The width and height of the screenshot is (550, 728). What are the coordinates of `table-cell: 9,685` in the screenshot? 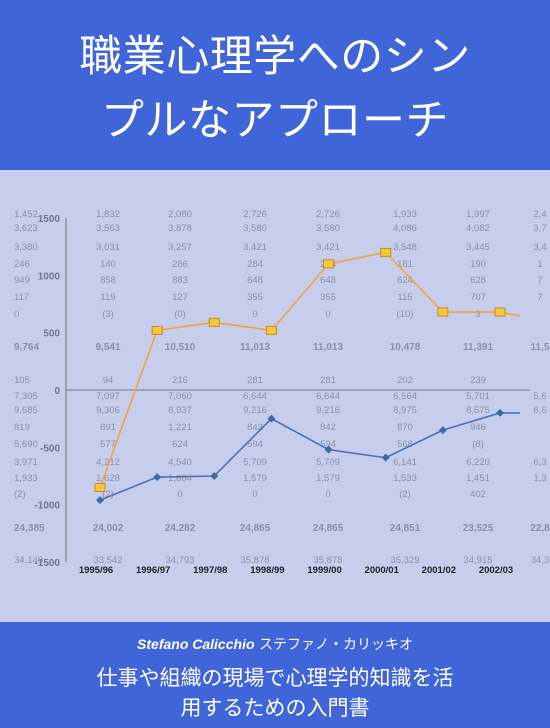 It's located at (26, 410).